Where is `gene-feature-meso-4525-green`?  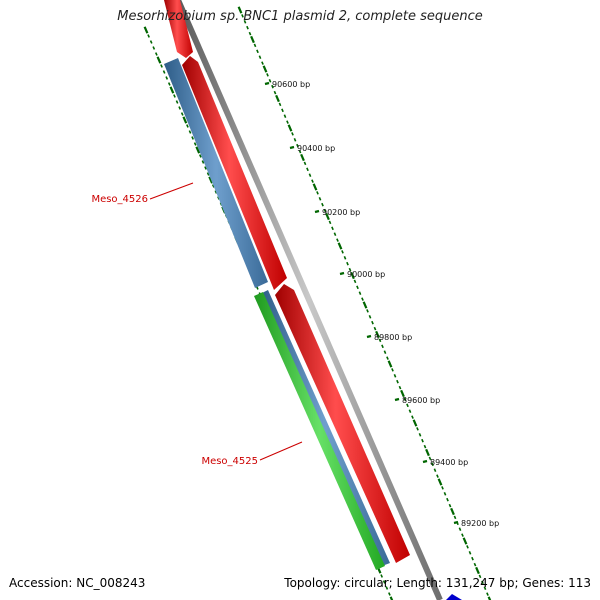 gene-feature-meso-4525-green is located at coordinates (319, 431).